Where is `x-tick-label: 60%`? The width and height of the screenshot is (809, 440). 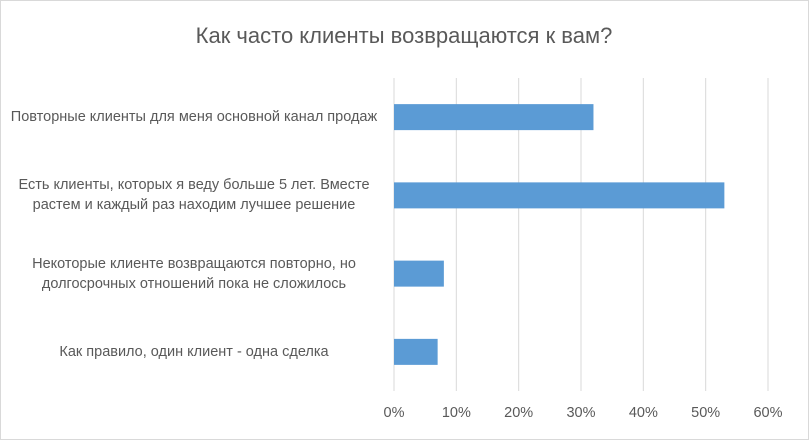
x-tick-label: 60% is located at coordinates (767, 413).